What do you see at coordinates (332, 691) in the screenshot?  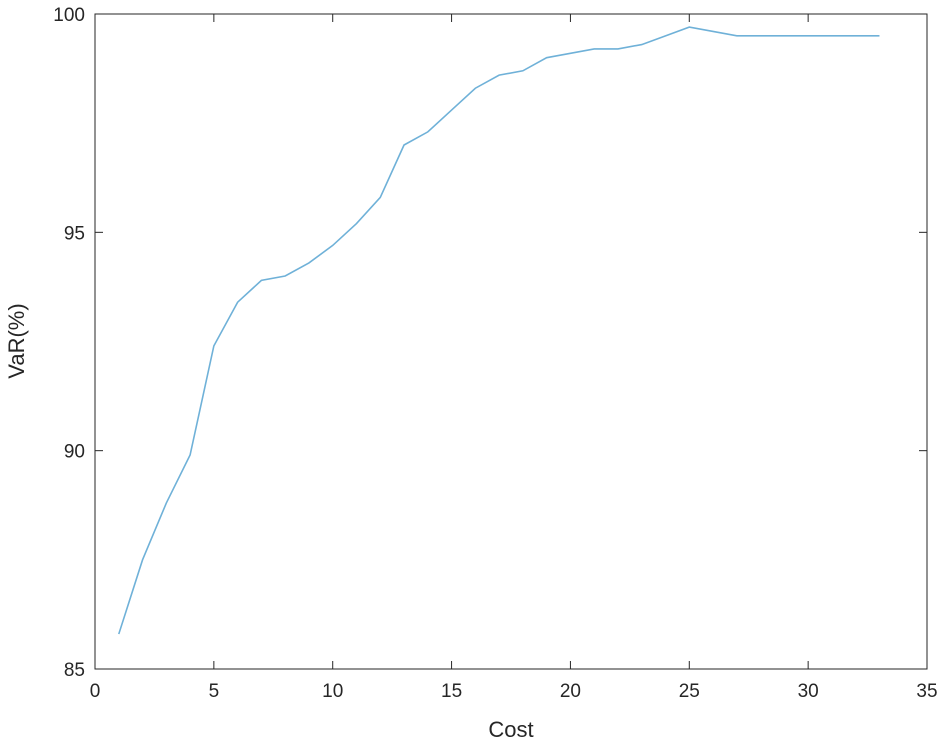 I see `x-tick-label: 10` at bounding box center [332, 691].